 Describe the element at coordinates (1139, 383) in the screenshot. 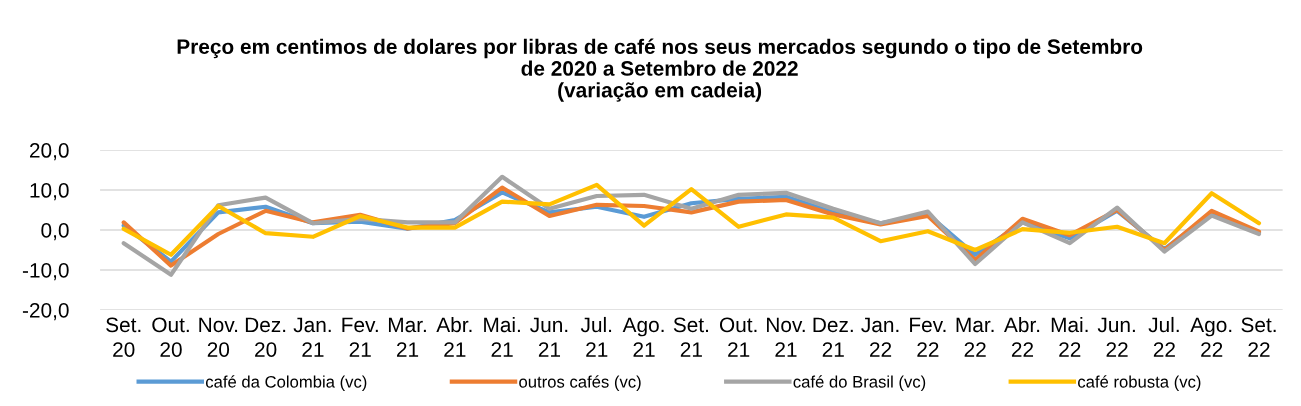

I see `legend-label: café robusta (vc)` at that location.